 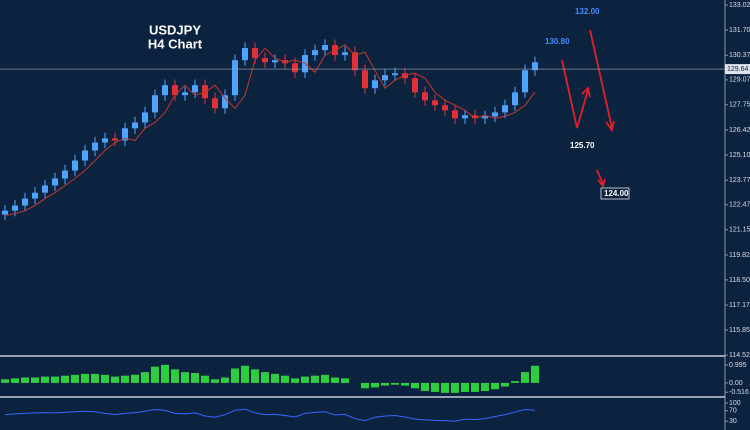 I want to click on y-tick-label: 0.995, so click(x=738, y=365).